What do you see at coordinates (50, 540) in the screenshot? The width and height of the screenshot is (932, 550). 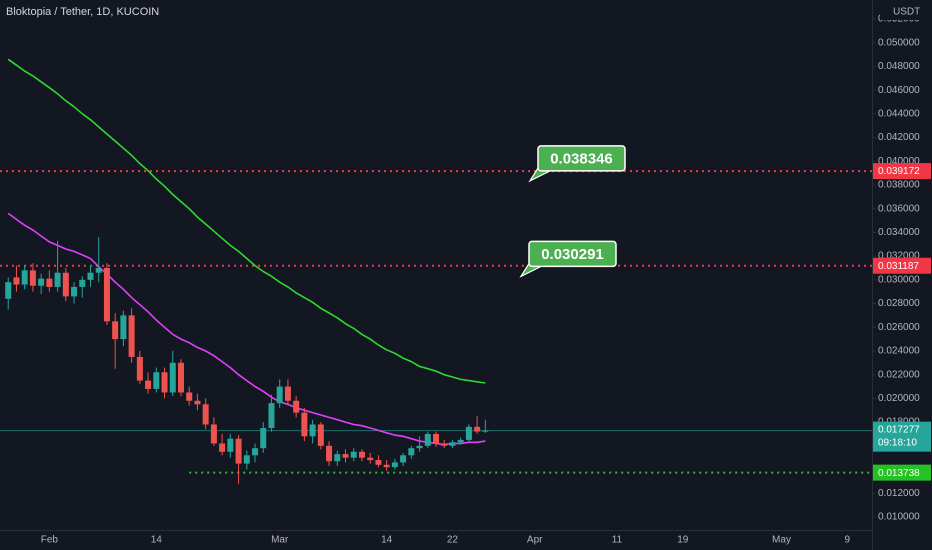 I see `x-tick-label: Feb` at bounding box center [50, 540].